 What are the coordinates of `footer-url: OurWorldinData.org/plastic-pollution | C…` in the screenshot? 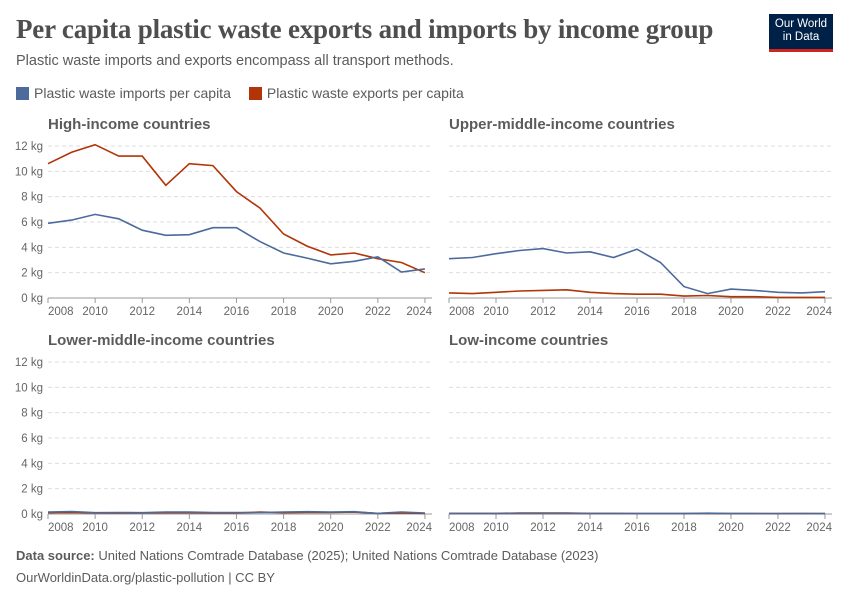 It's located at (145, 577).